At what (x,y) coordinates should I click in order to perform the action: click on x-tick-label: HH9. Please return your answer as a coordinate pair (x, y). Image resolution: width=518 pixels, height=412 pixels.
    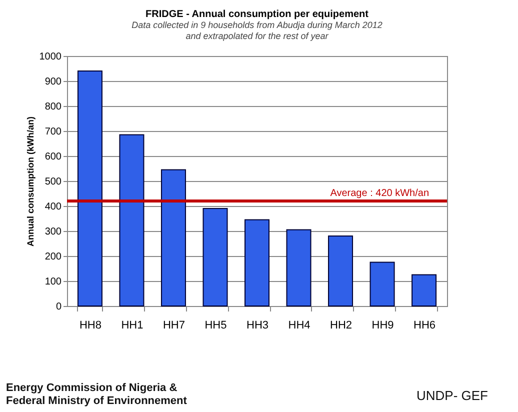
    Looking at the image, I should click on (383, 326).